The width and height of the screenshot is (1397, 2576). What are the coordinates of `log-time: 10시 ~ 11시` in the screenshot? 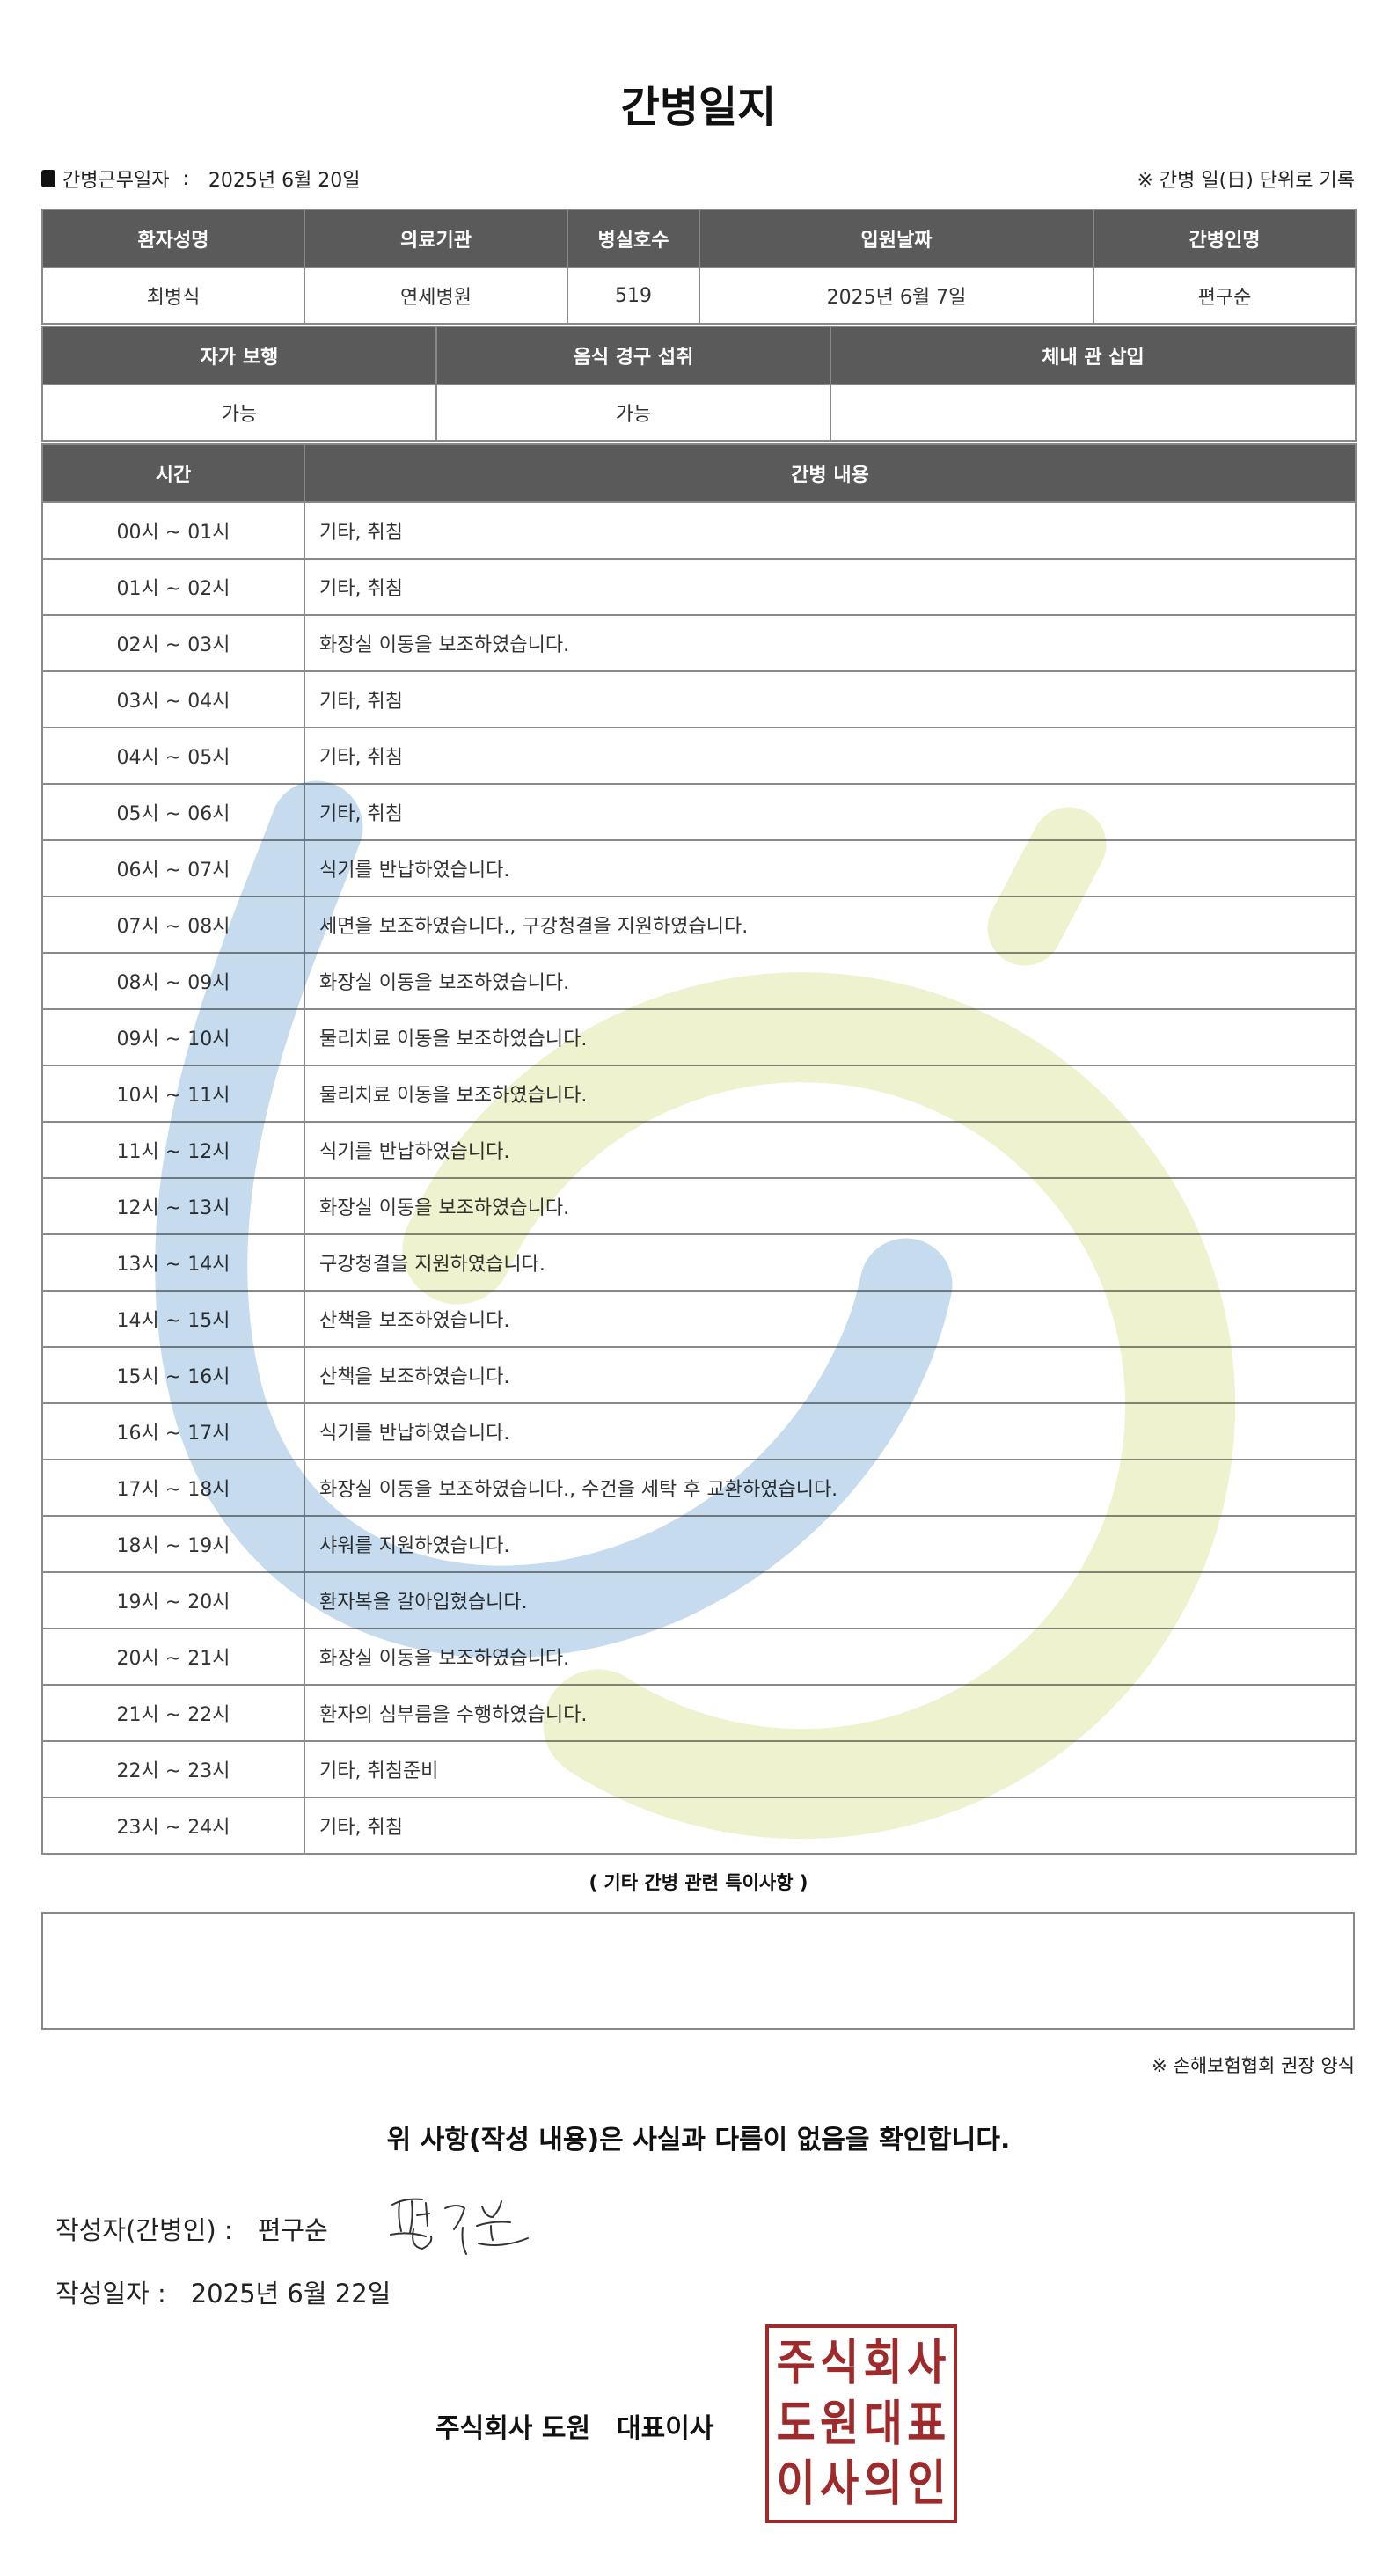 It's located at (173, 1094).